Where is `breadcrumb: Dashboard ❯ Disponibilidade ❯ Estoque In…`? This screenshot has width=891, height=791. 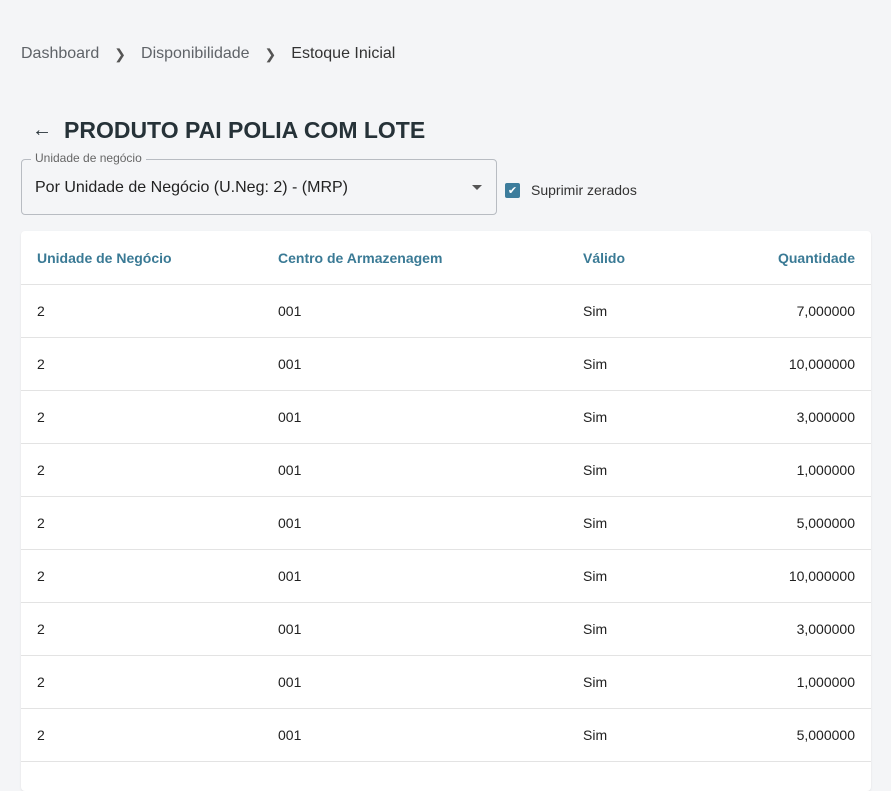 breadcrumb: Dashboard ❯ Disponibilidade ❯ Estoque In… is located at coordinates (208, 54).